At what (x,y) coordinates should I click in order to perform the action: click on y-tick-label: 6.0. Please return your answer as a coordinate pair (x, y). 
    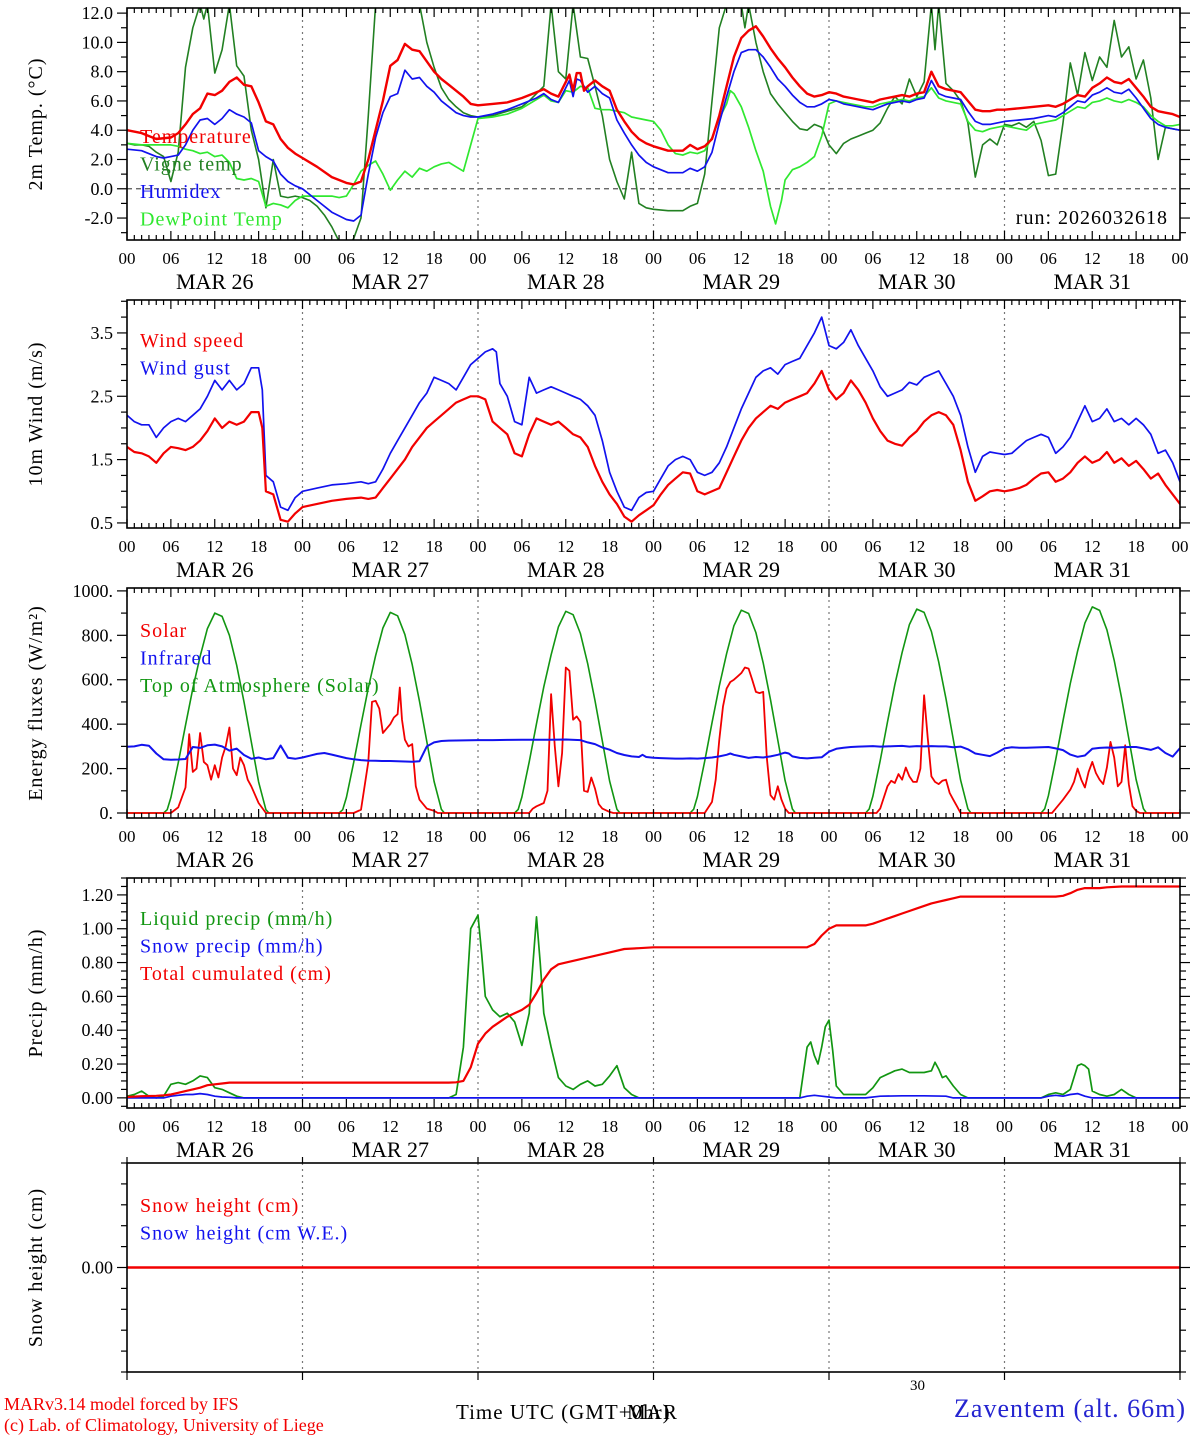
    Looking at the image, I should click on (102, 101).